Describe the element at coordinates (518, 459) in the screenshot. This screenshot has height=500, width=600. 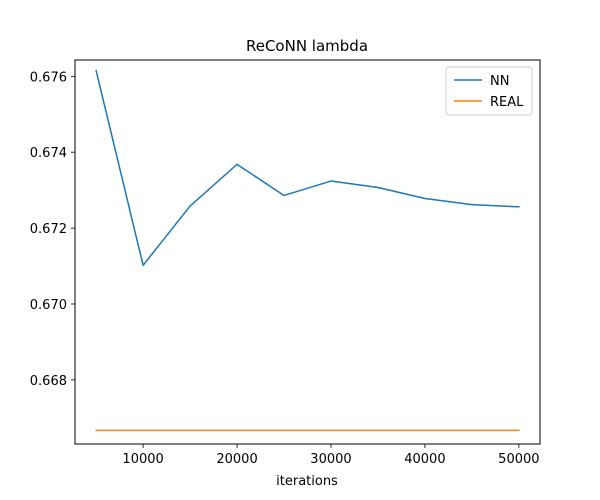
I see `x-tick-label: 50000` at that location.